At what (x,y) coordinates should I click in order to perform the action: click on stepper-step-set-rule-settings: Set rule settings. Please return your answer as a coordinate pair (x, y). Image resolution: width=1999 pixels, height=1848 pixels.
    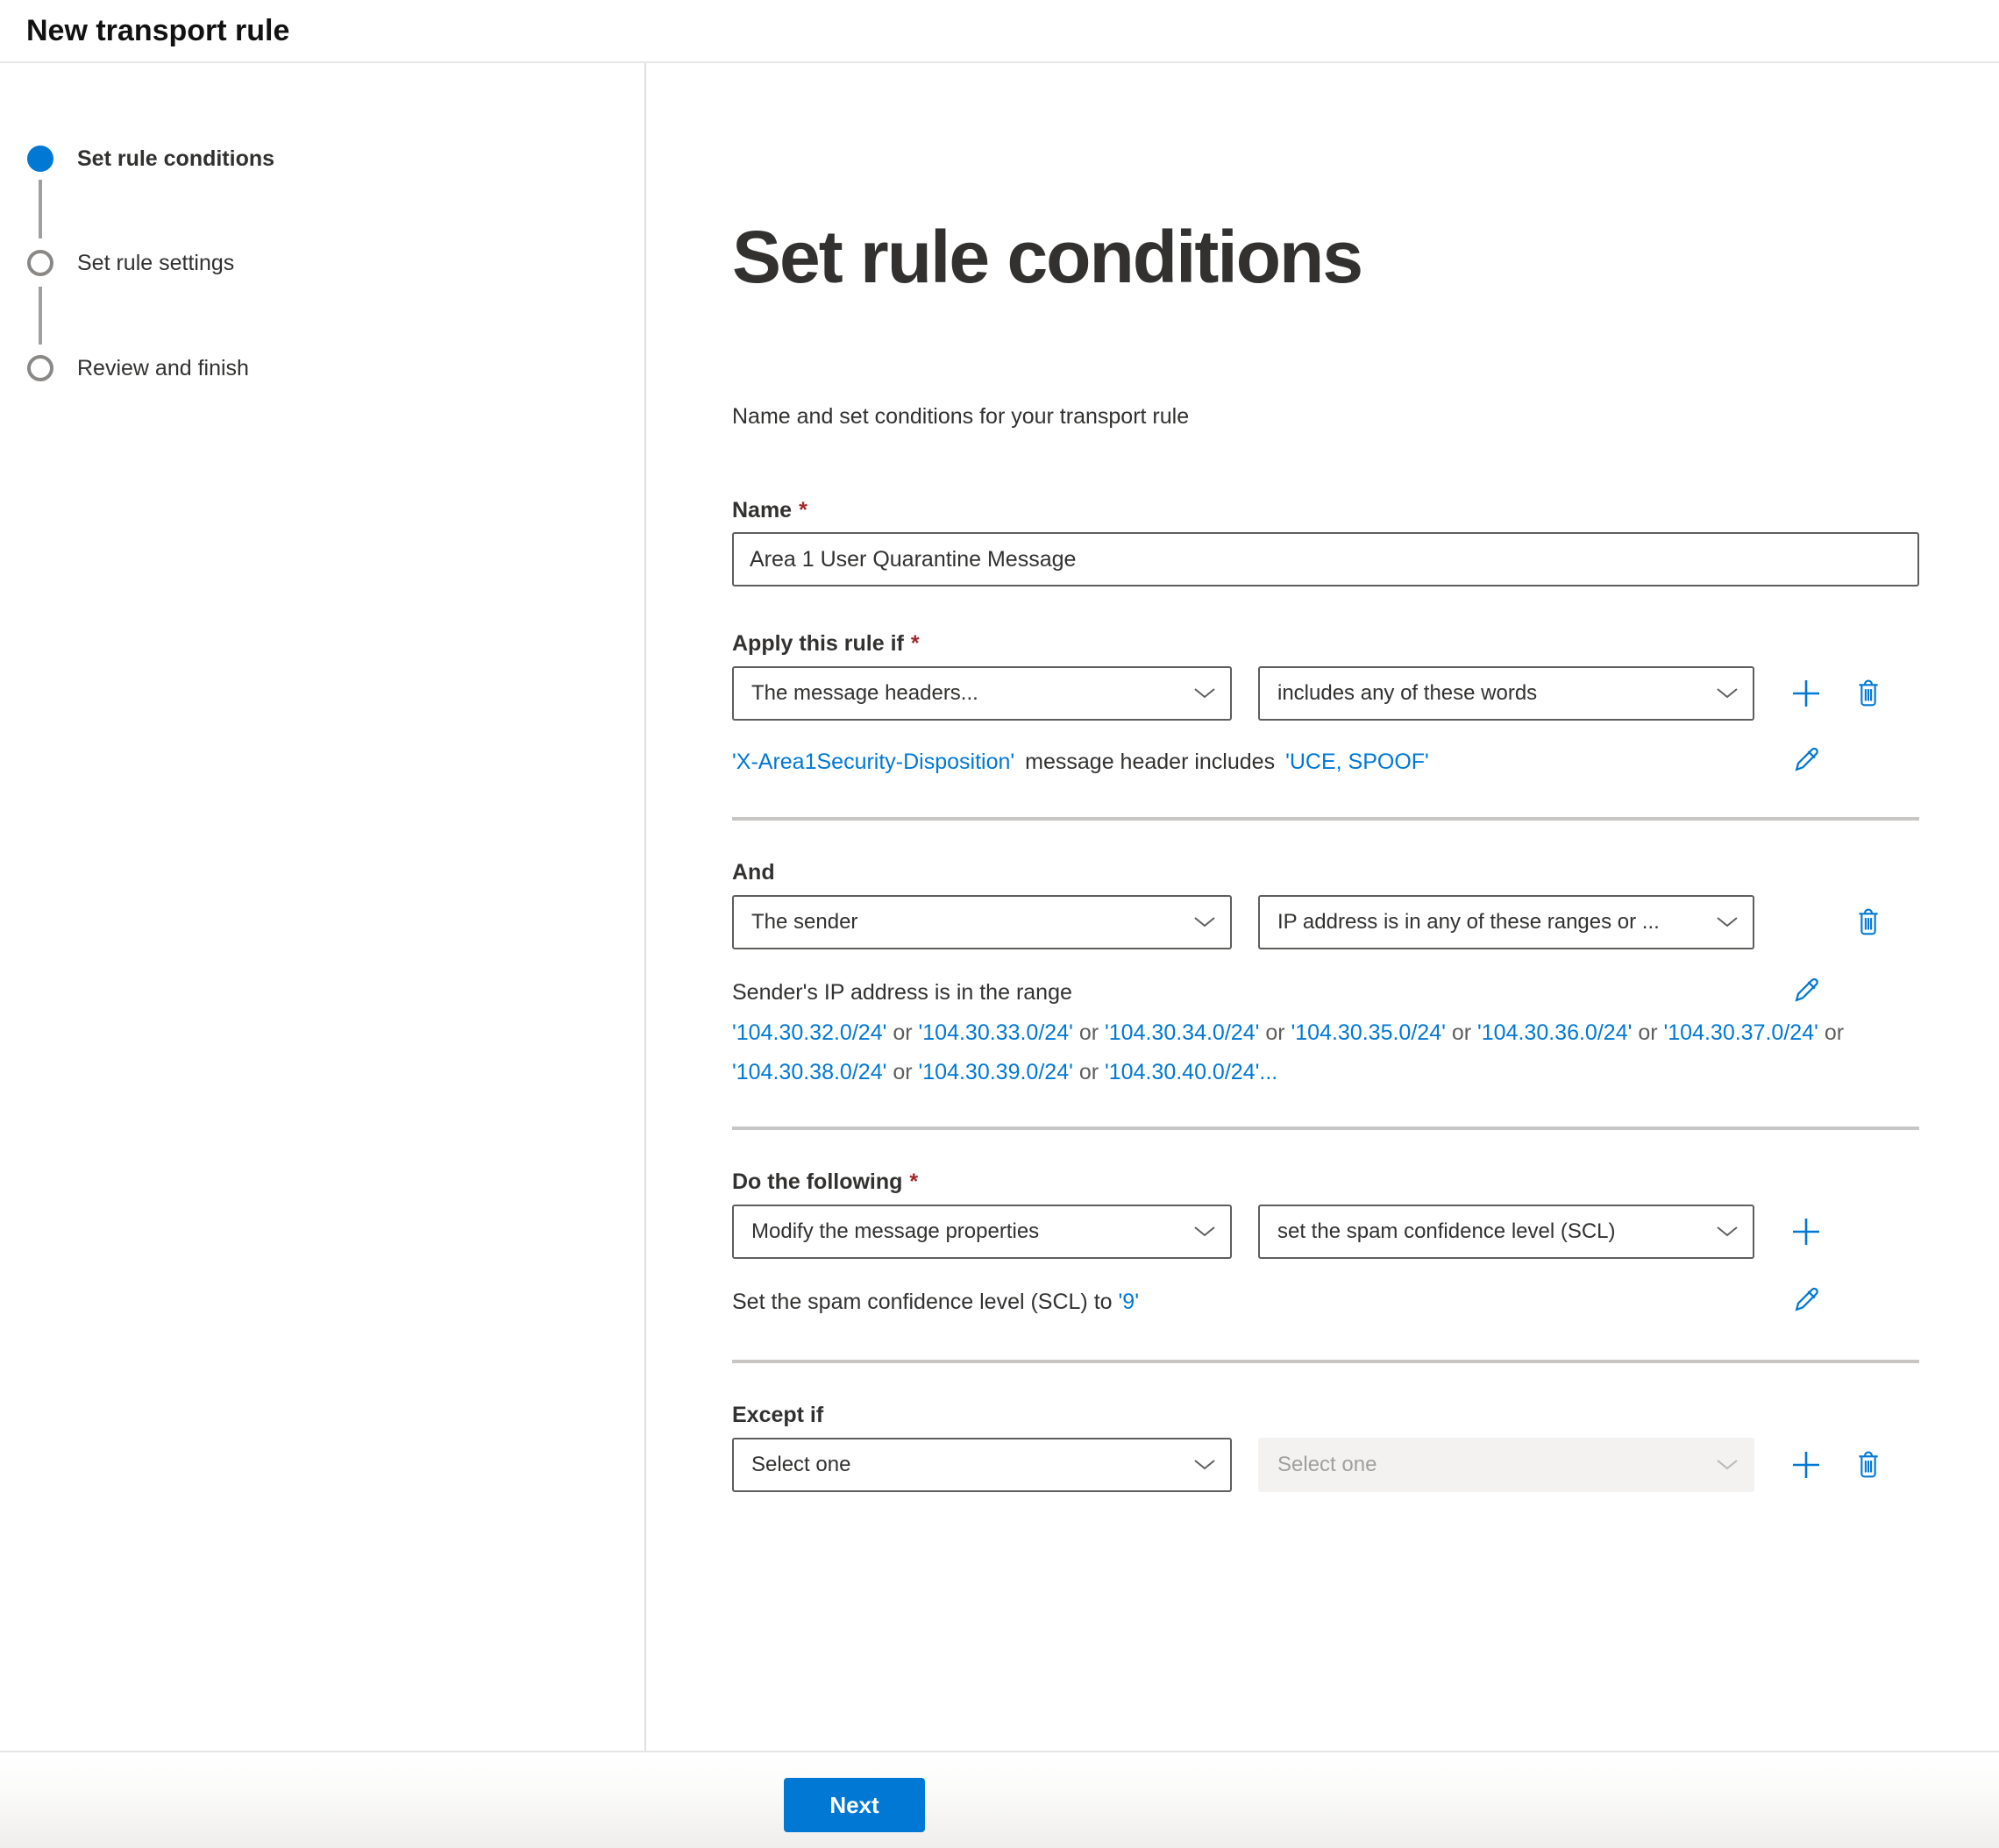
    Looking at the image, I should click on (130, 263).